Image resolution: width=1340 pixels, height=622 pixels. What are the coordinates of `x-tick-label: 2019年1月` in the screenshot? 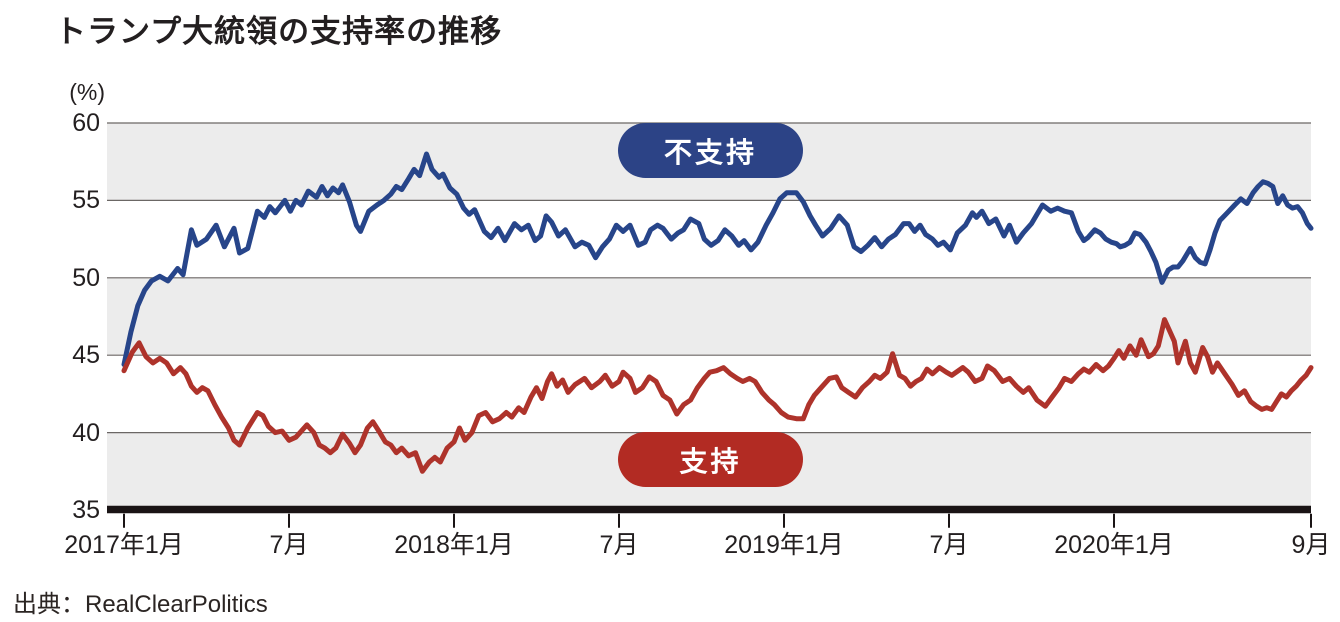 It's located at (784, 545).